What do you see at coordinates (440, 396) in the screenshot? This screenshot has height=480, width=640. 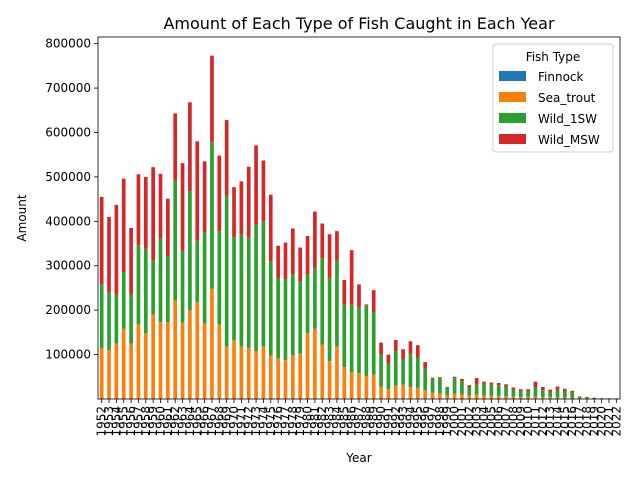 I see `bar-sea-trout-1998` at bounding box center [440, 396].